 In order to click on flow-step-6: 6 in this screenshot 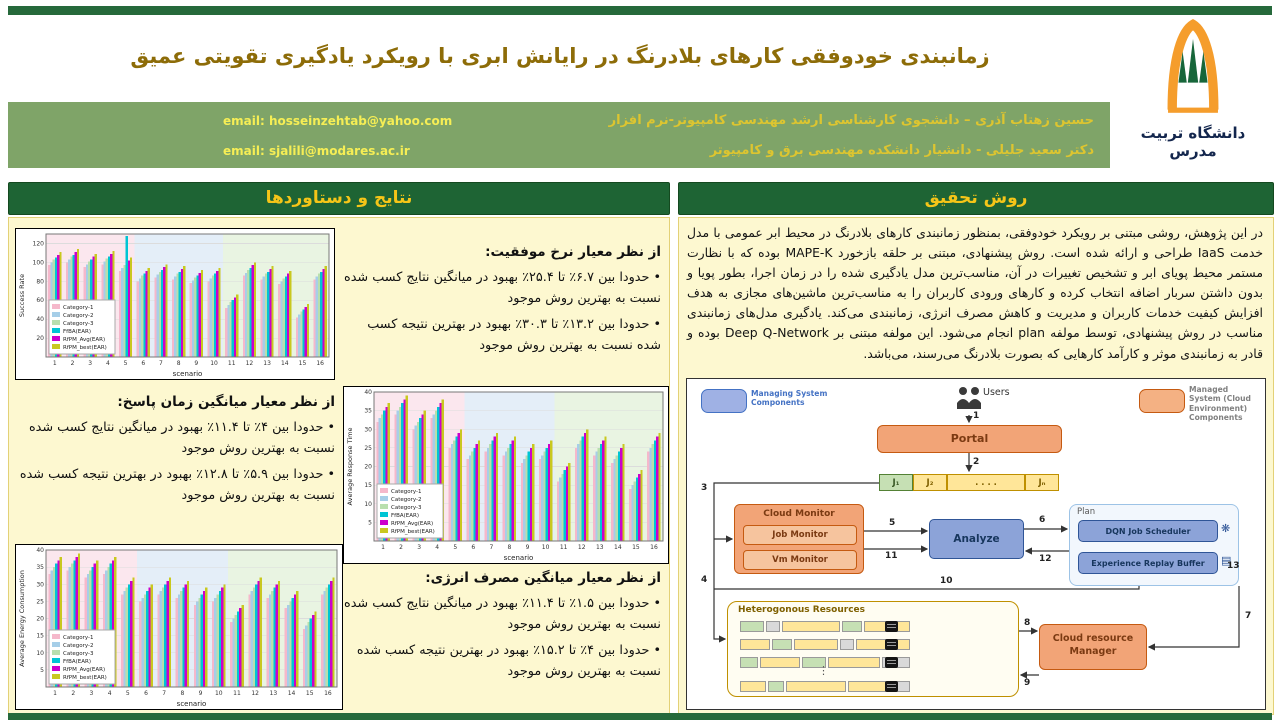, I will do `click(1042, 520)`.